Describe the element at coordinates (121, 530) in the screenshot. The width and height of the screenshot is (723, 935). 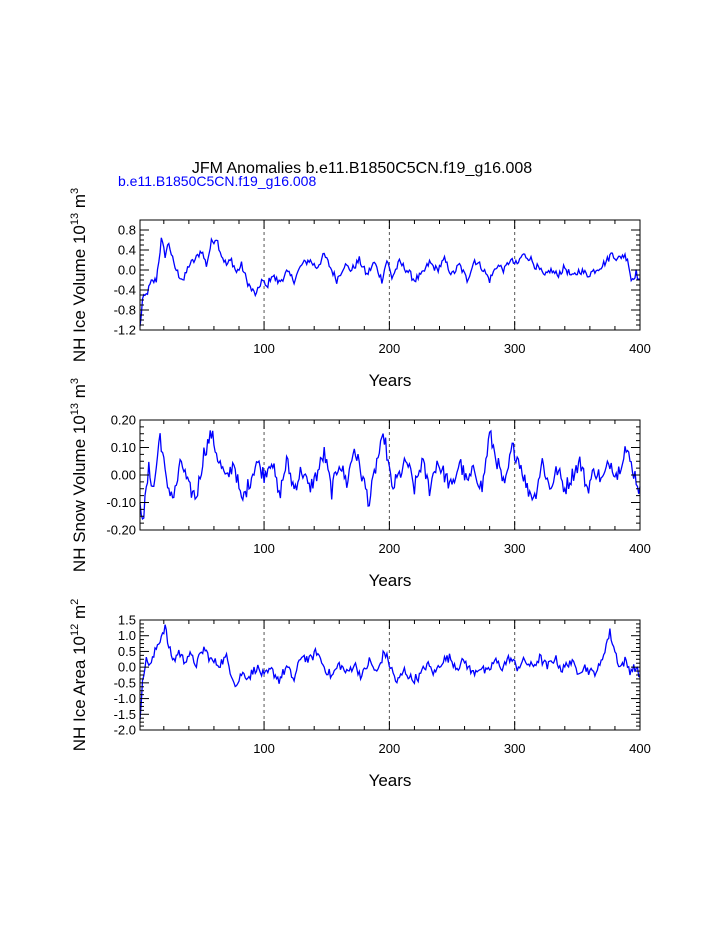
I see `y-tick-label: -0.20` at that location.